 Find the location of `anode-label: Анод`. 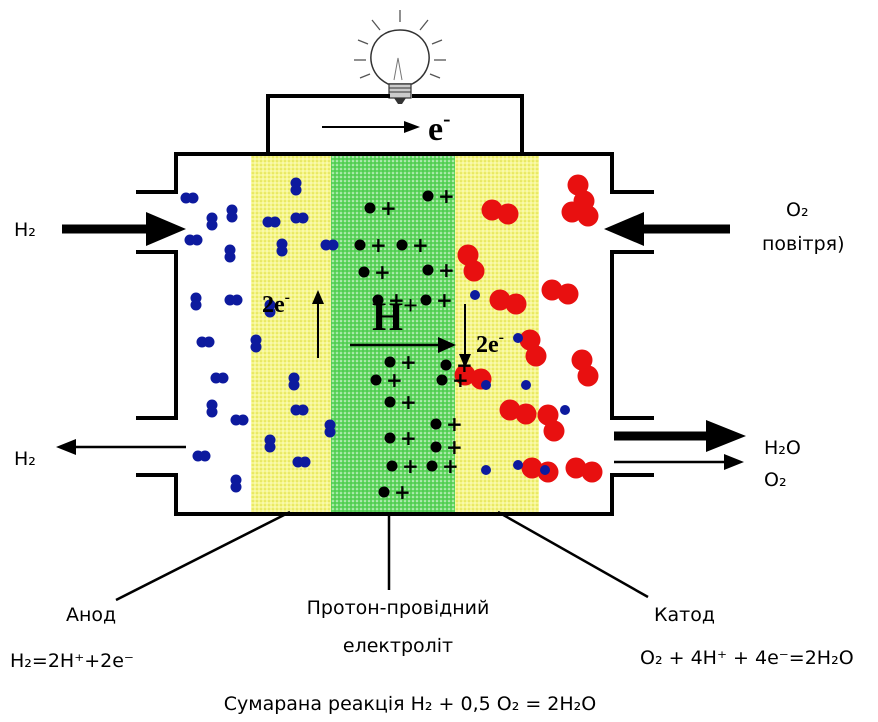

anode-label: Анод is located at coordinates (91, 615).